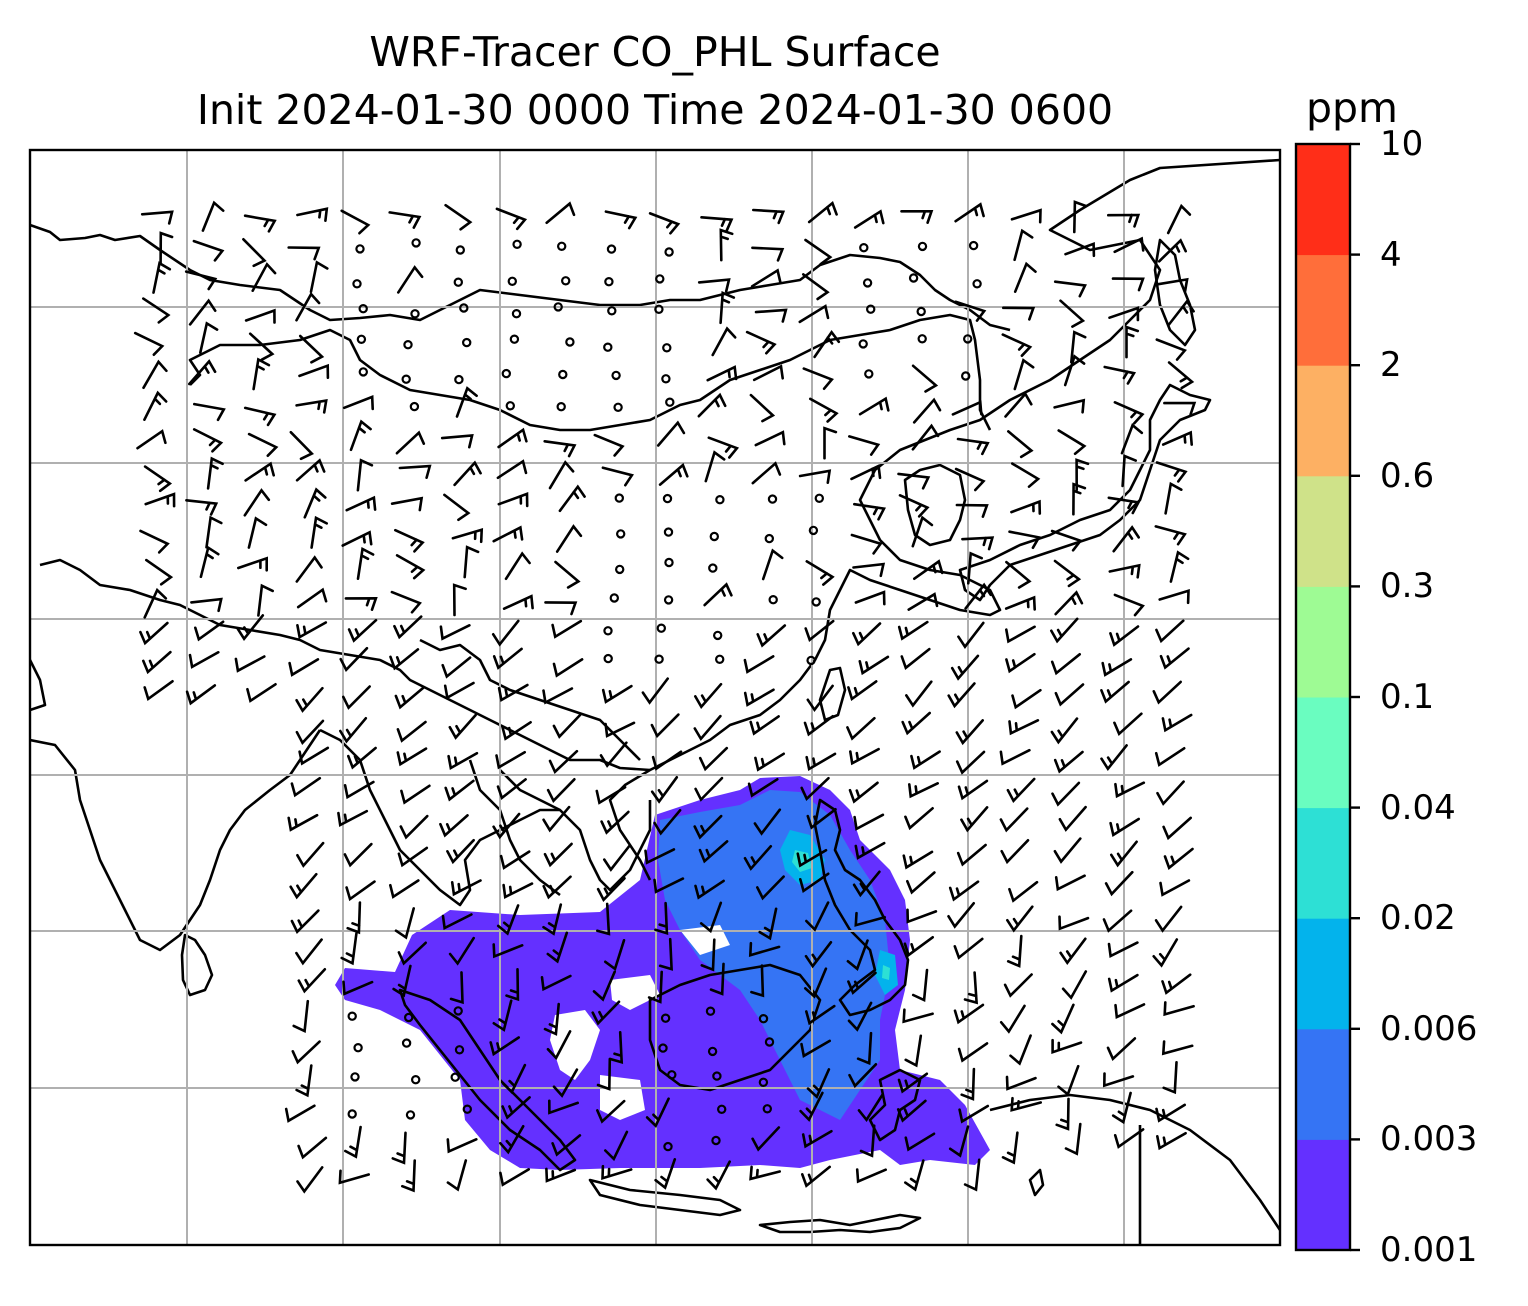 The width and height of the screenshot is (1528, 1306). I want to click on colorbar-band, so click(1323, 421).